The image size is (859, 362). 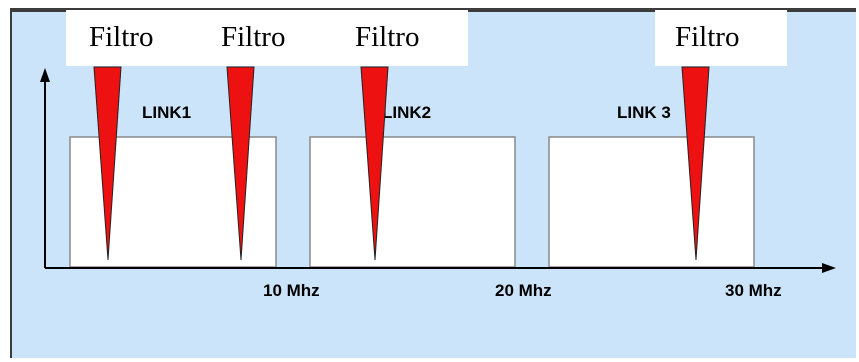 I want to click on filter-label-1: Filtro, so click(x=121, y=37).